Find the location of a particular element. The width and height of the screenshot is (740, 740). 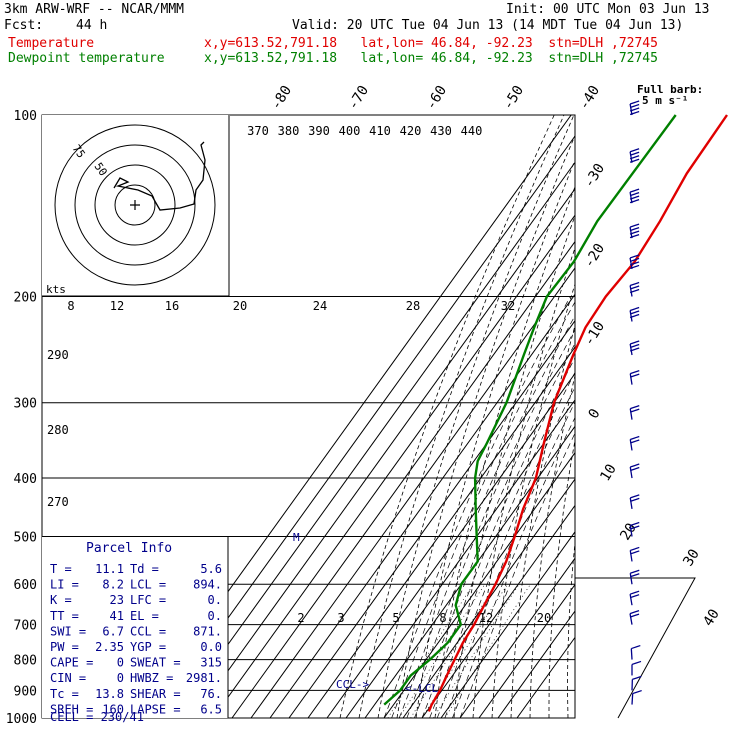

isotherm-label: -40 is located at coordinates (589, 98).